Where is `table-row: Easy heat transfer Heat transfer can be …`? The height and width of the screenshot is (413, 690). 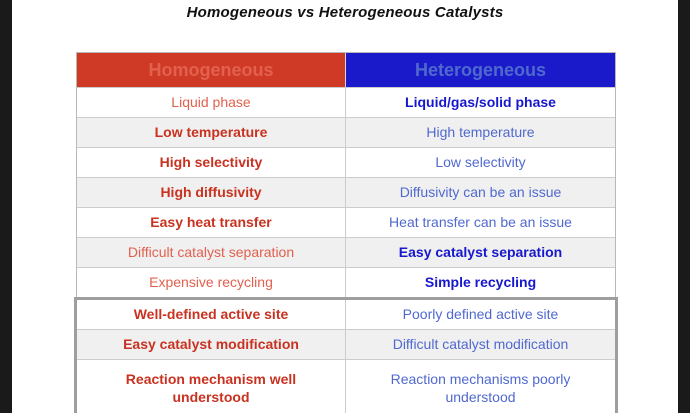 table-row: Easy heat transfer Heat transfer can be … is located at coordinates (346, 222).